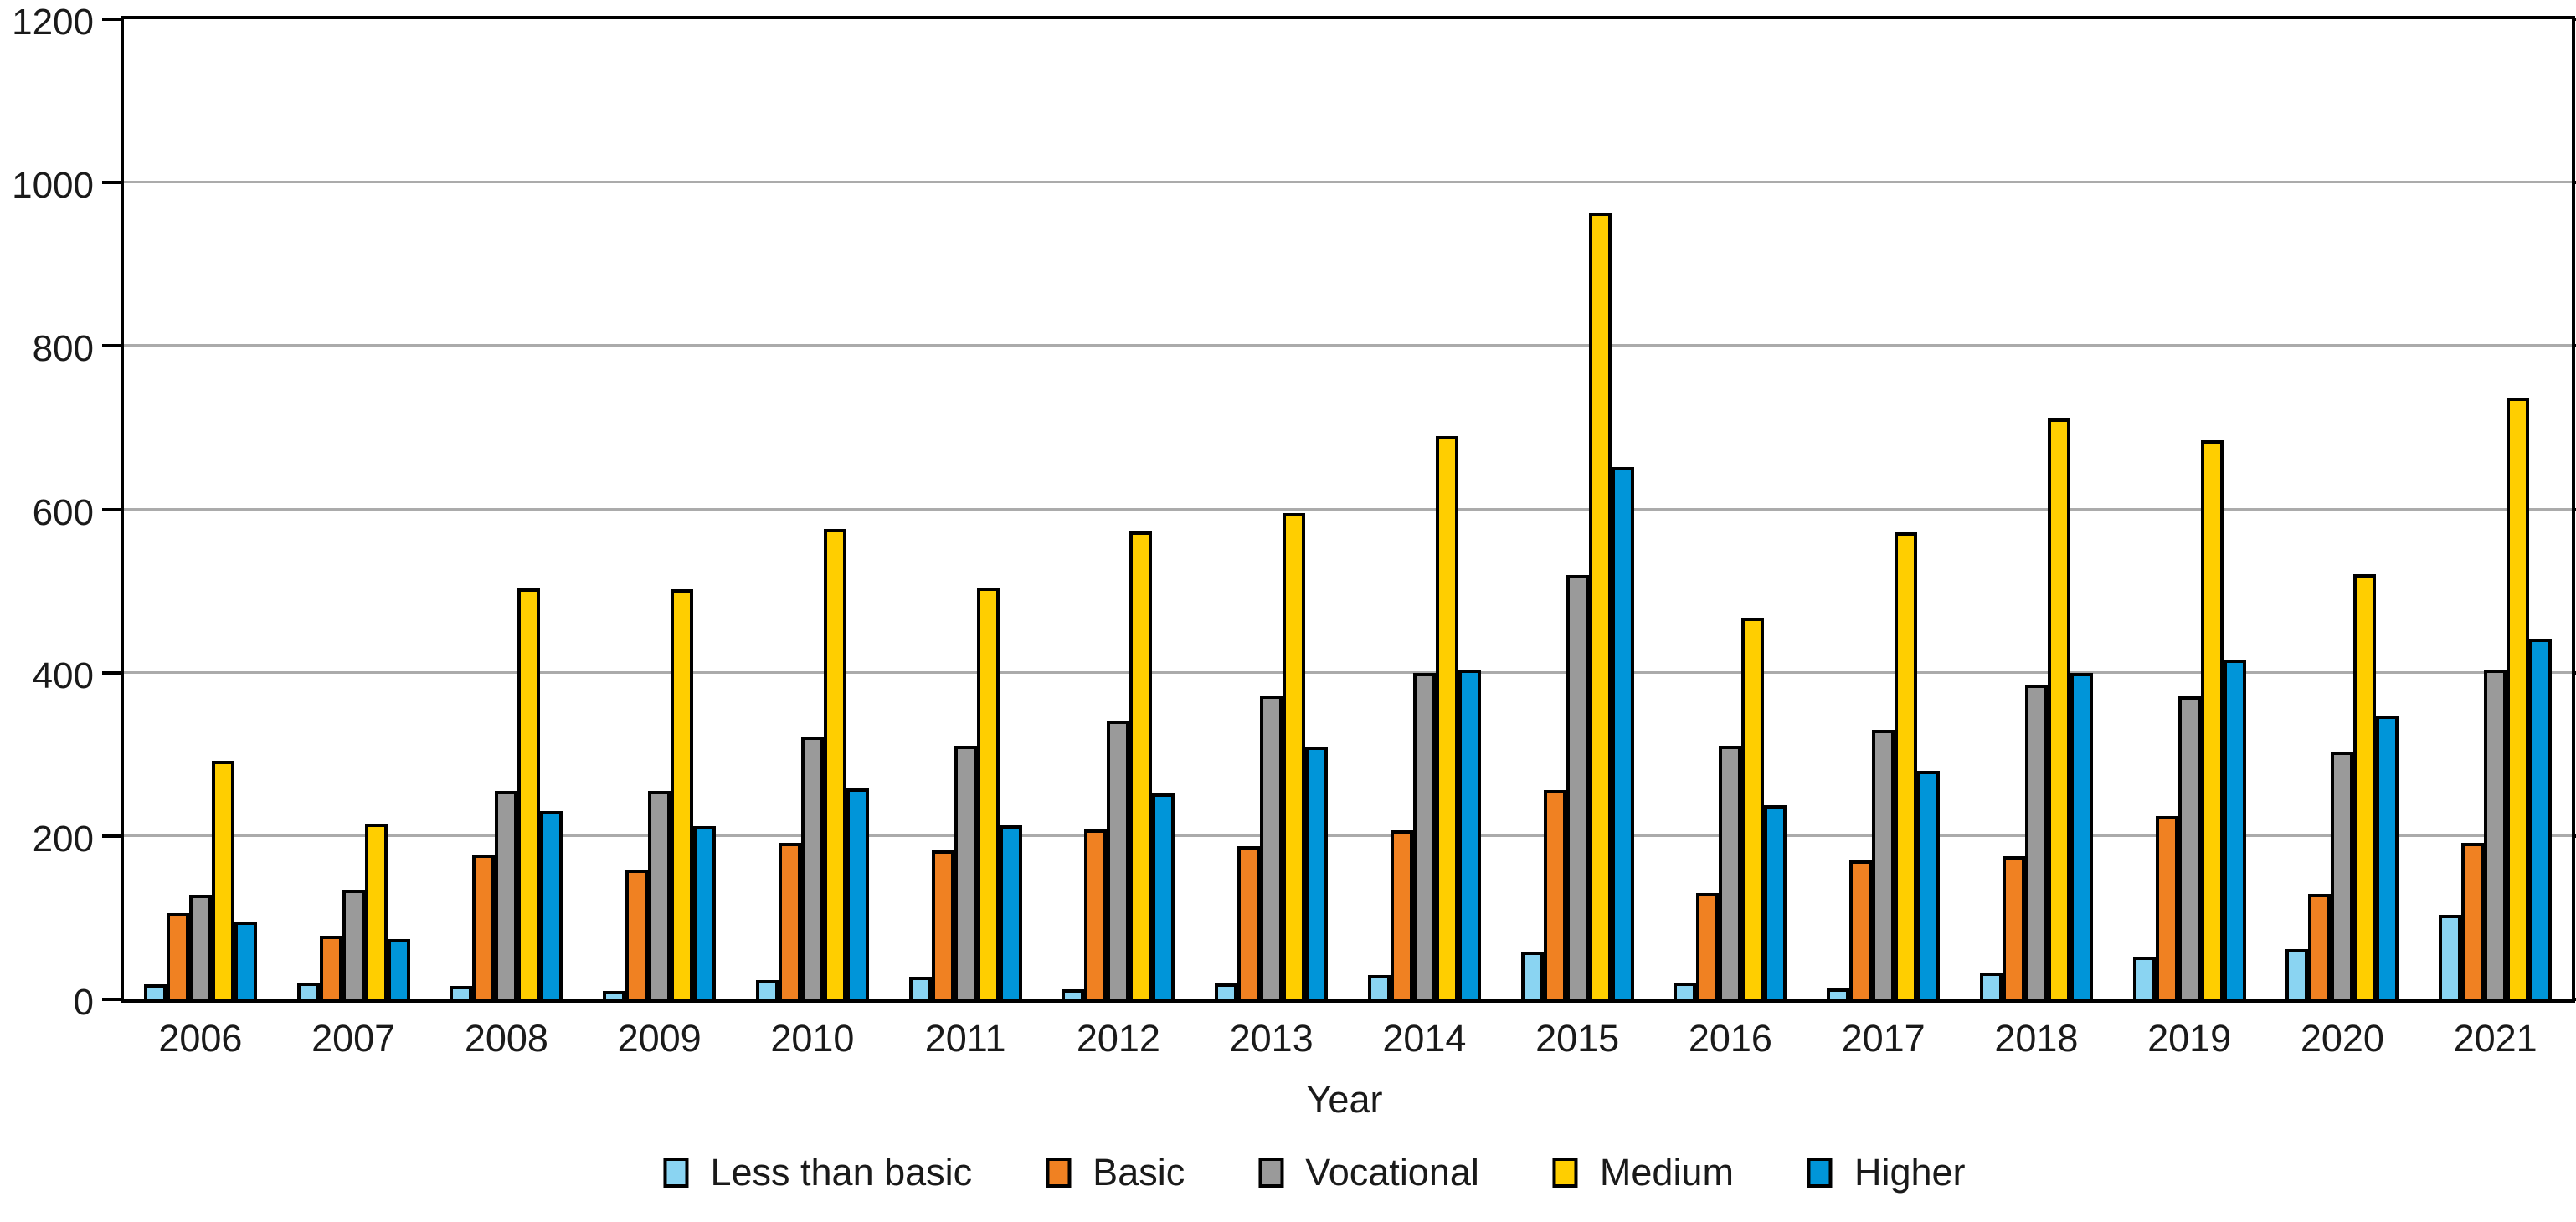  Describe the element at coordinates (178, 955) in the screenshot. I see `bar-2006-basic` at that location.